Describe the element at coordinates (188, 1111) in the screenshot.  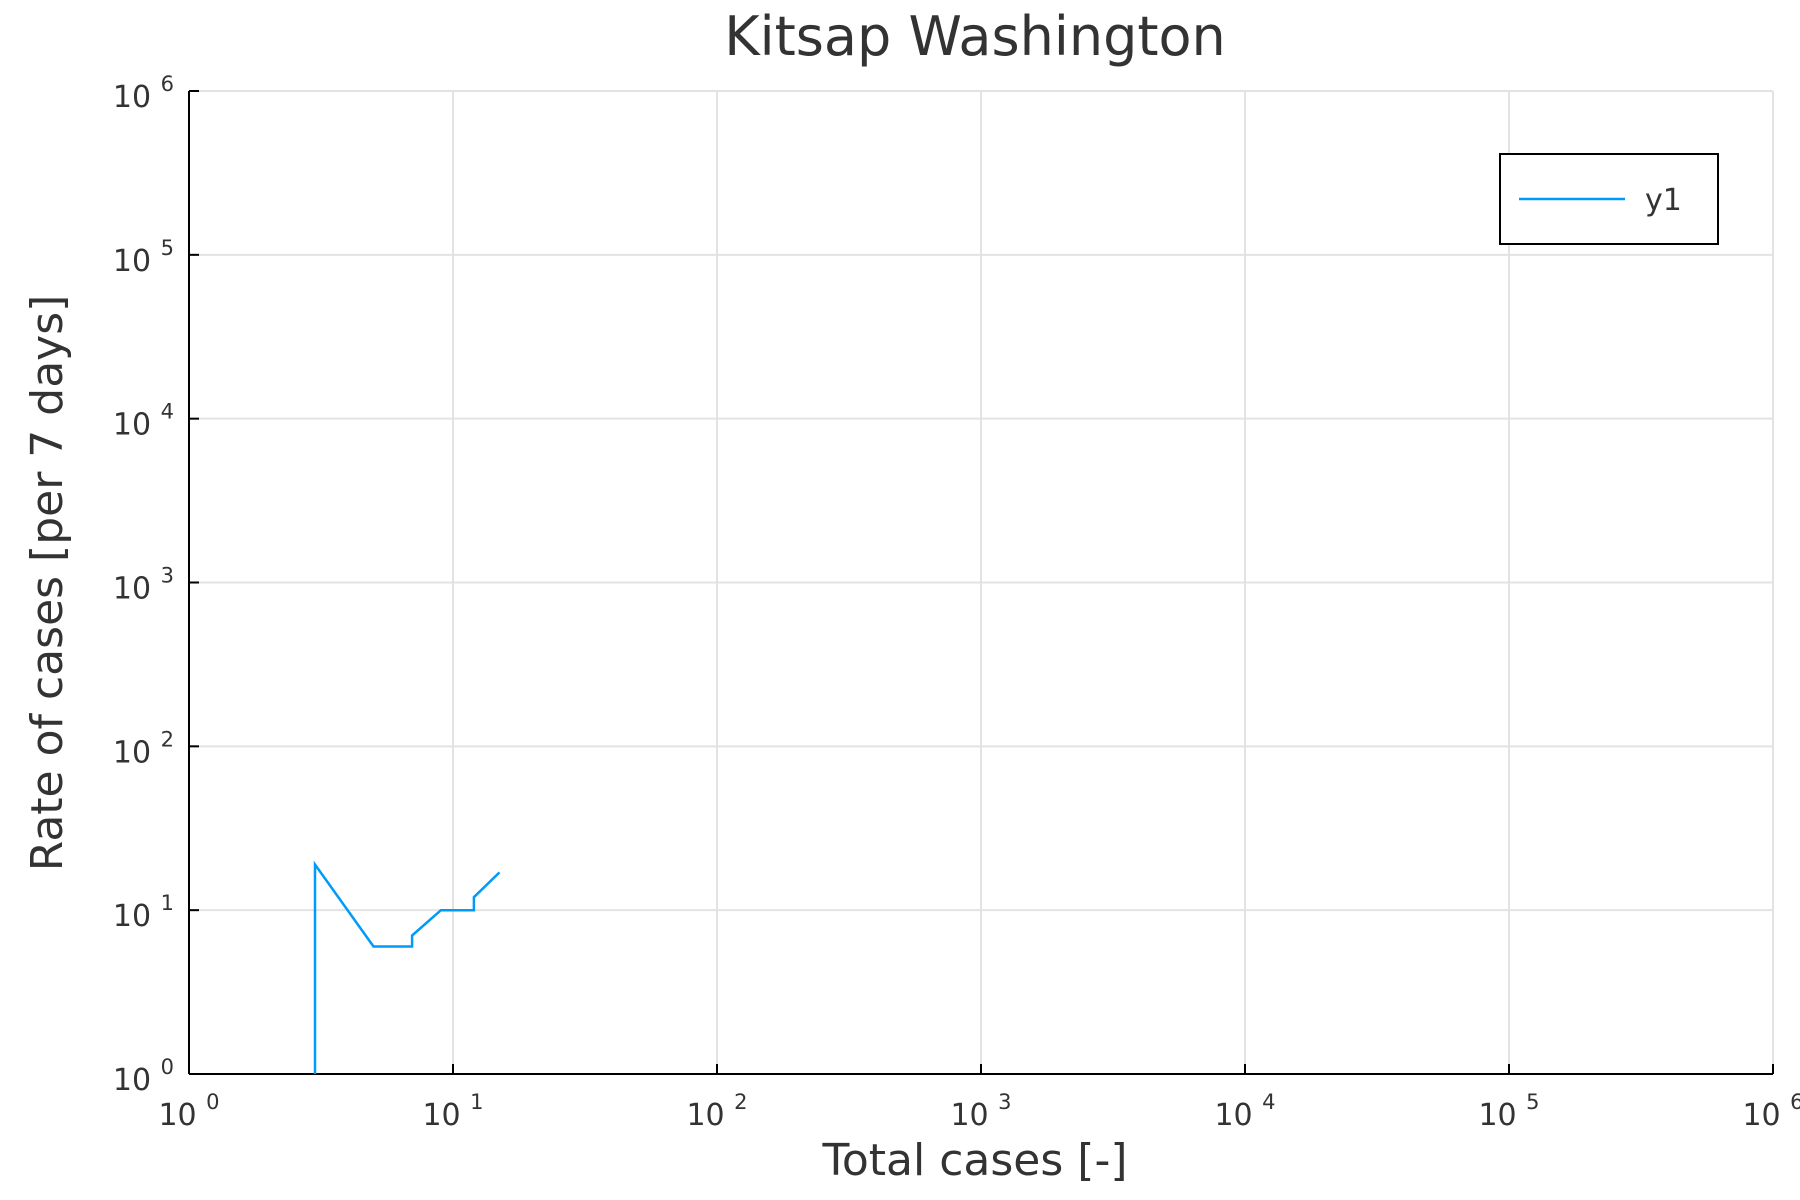
I see `x-tick-label: 10 0` at that location.